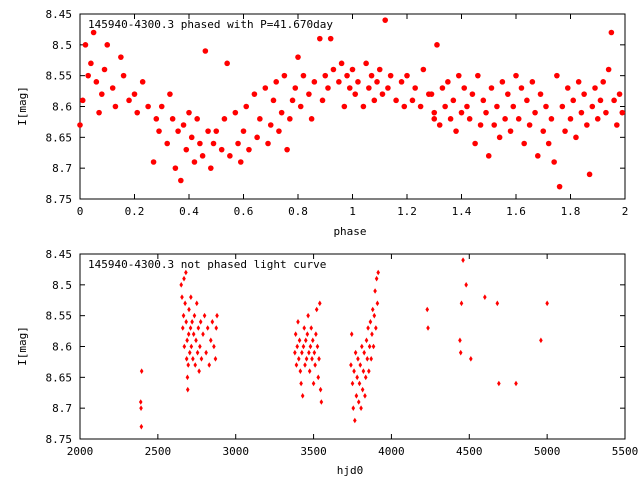  Describe the element at coordinates (516, 211) in the screenshot. I see `phased-xtick-label: 1.6` at that location.